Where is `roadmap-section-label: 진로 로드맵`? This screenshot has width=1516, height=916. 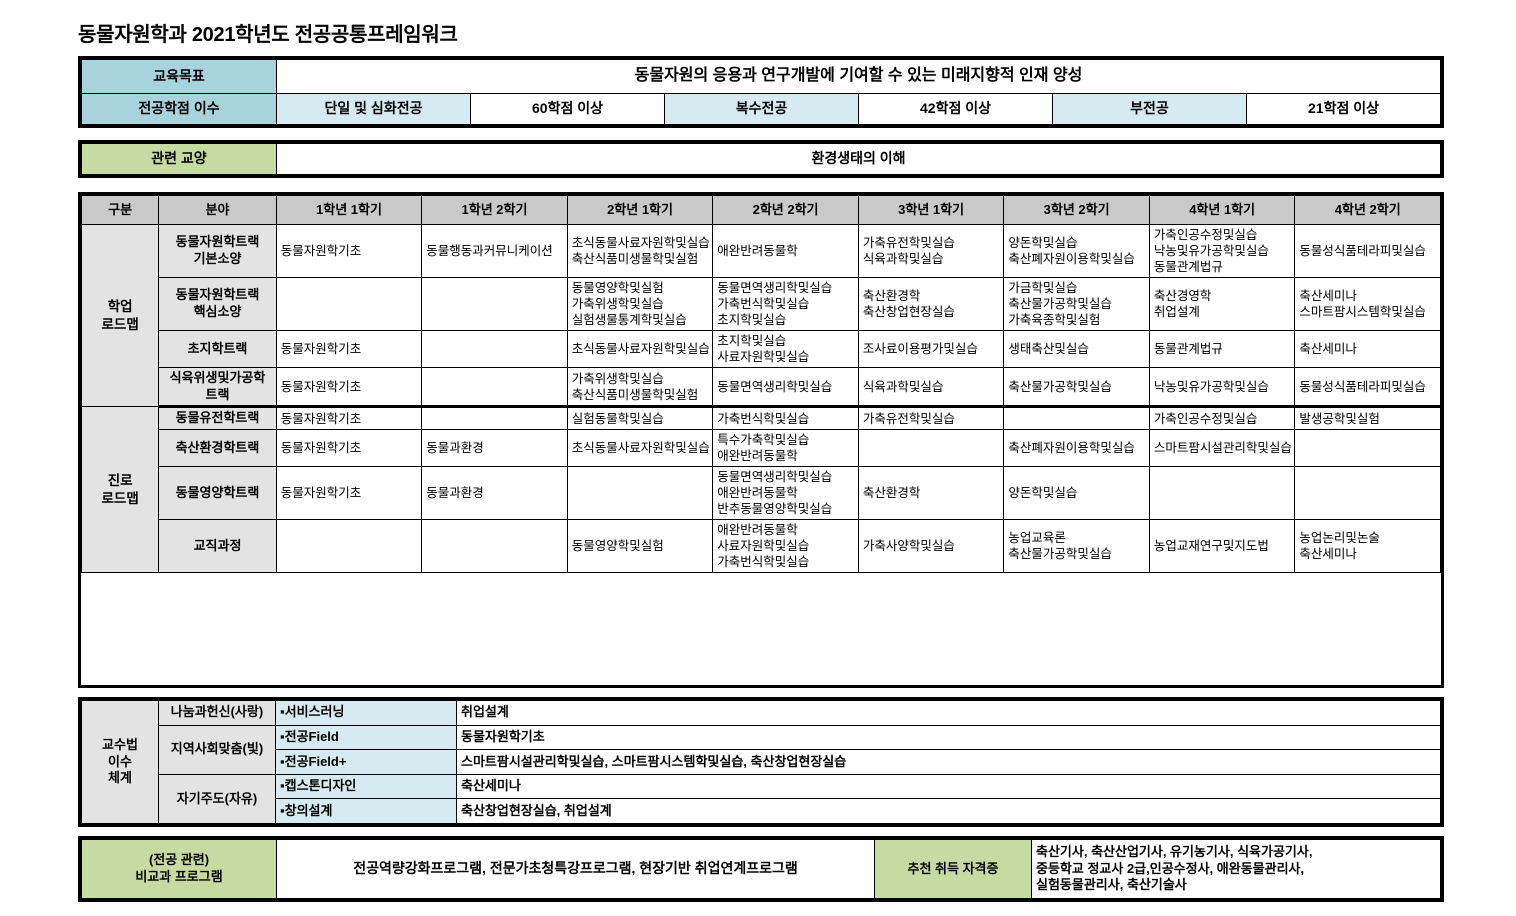 roadmap-section-label: 진로 로드맵 is located at coordinates (120, 489).